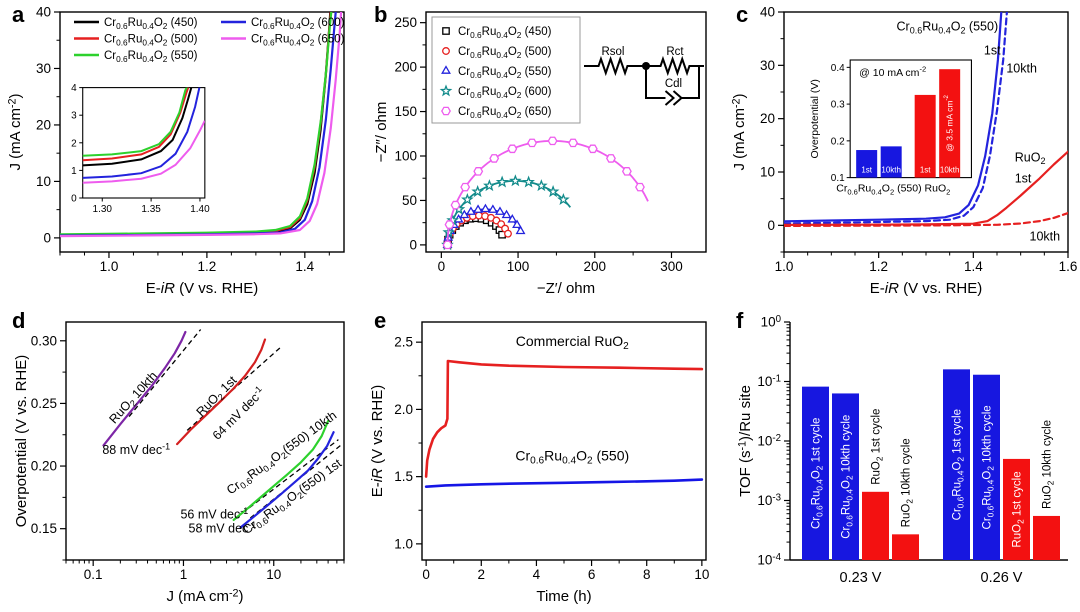 The image size is (1080, 612). I want to click on svg-text: 10-3, so click(769, 501).